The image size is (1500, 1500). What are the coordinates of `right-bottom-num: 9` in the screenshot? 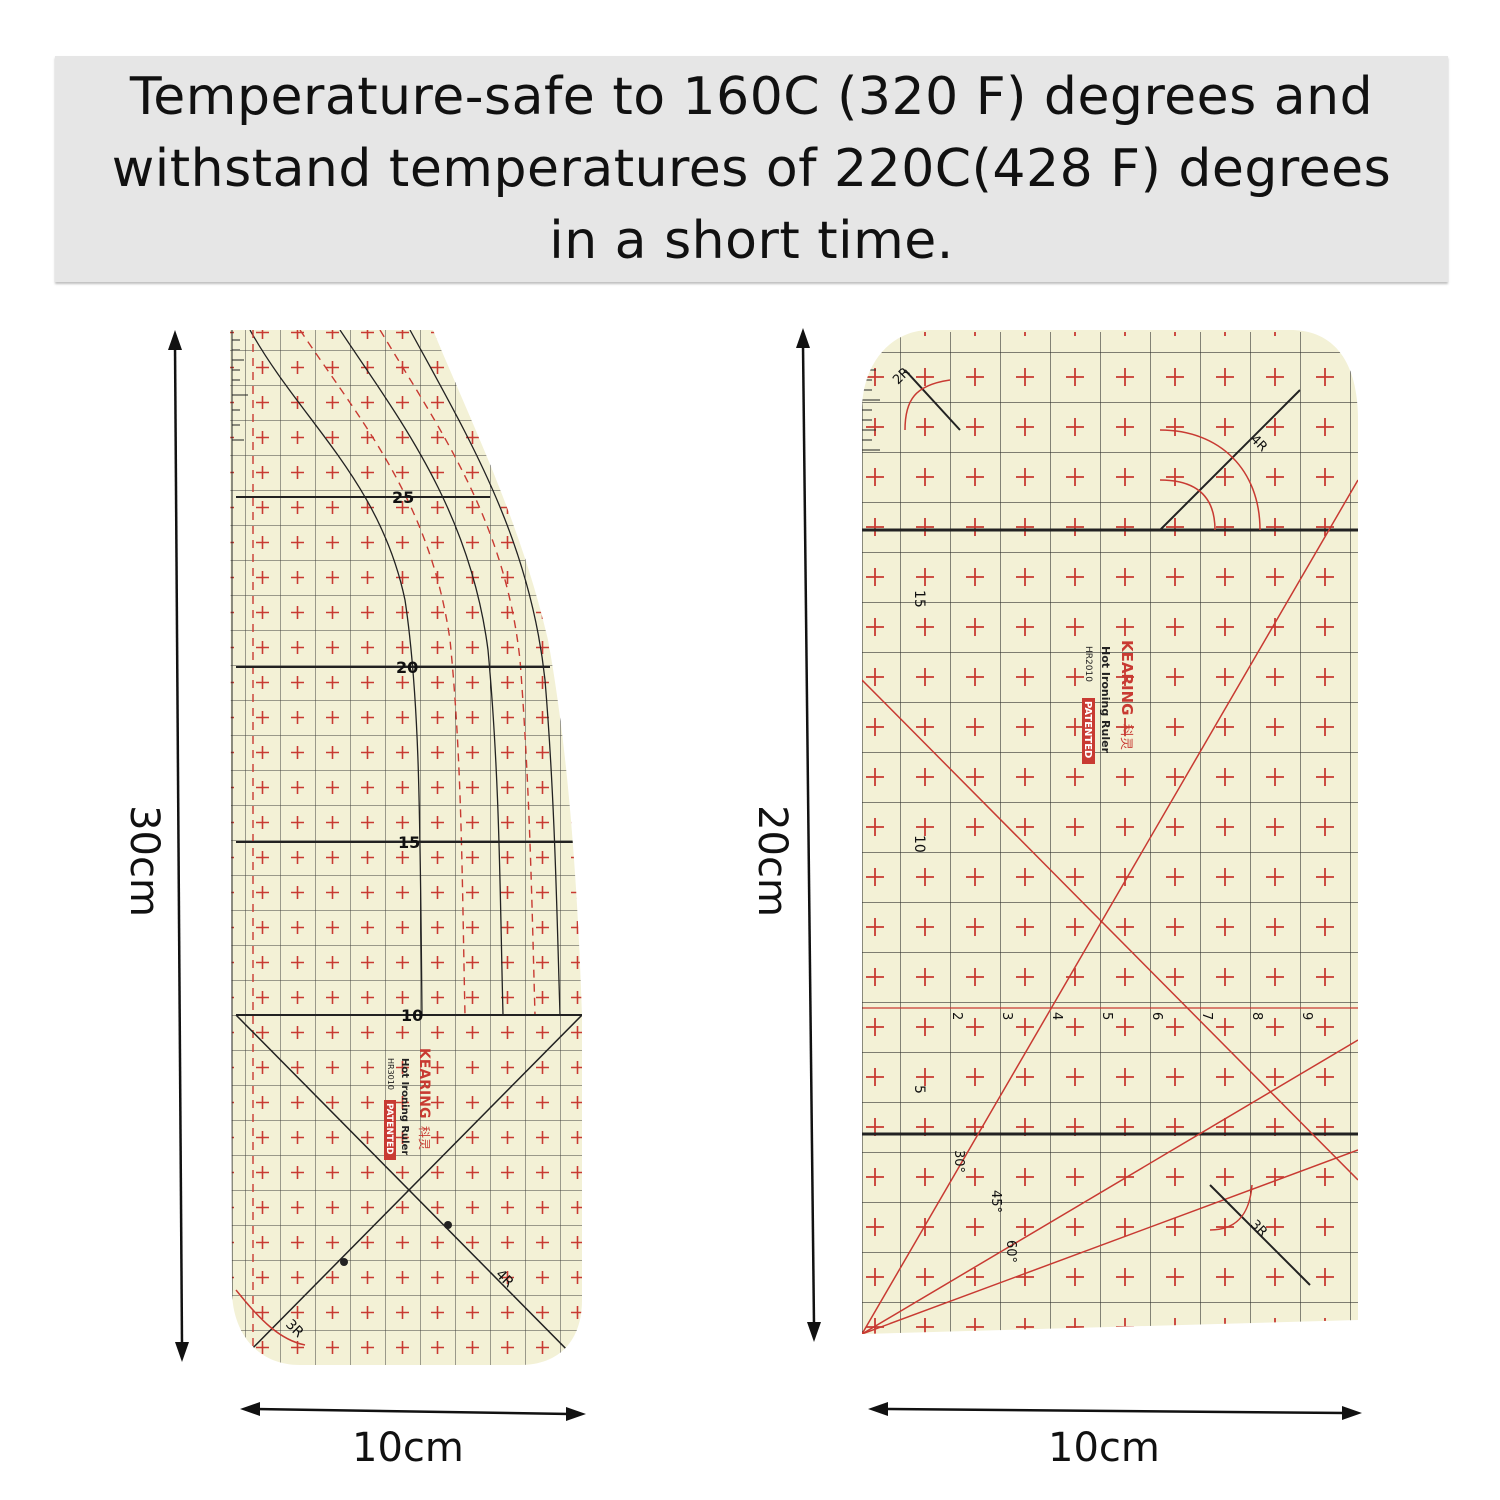 It's located at (1306, 1016).